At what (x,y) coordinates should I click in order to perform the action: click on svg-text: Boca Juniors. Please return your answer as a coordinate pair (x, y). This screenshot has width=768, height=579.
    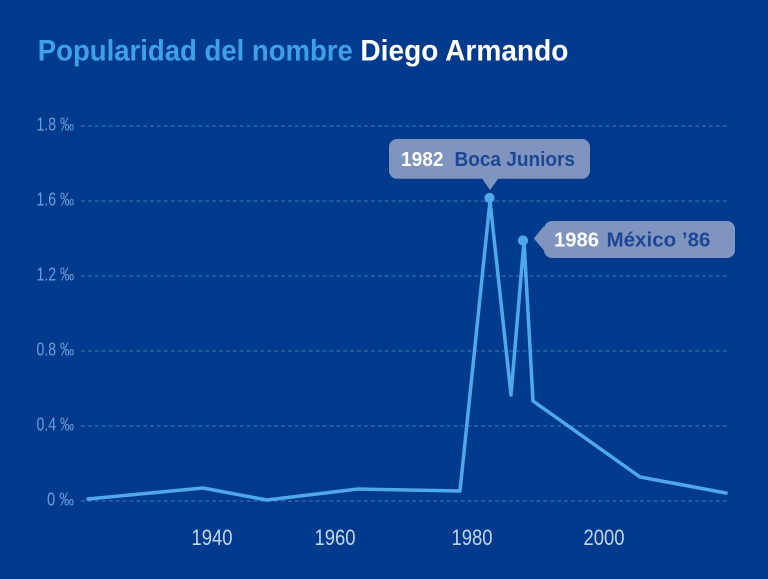
    Looking at the image, I should click on (515, 160).